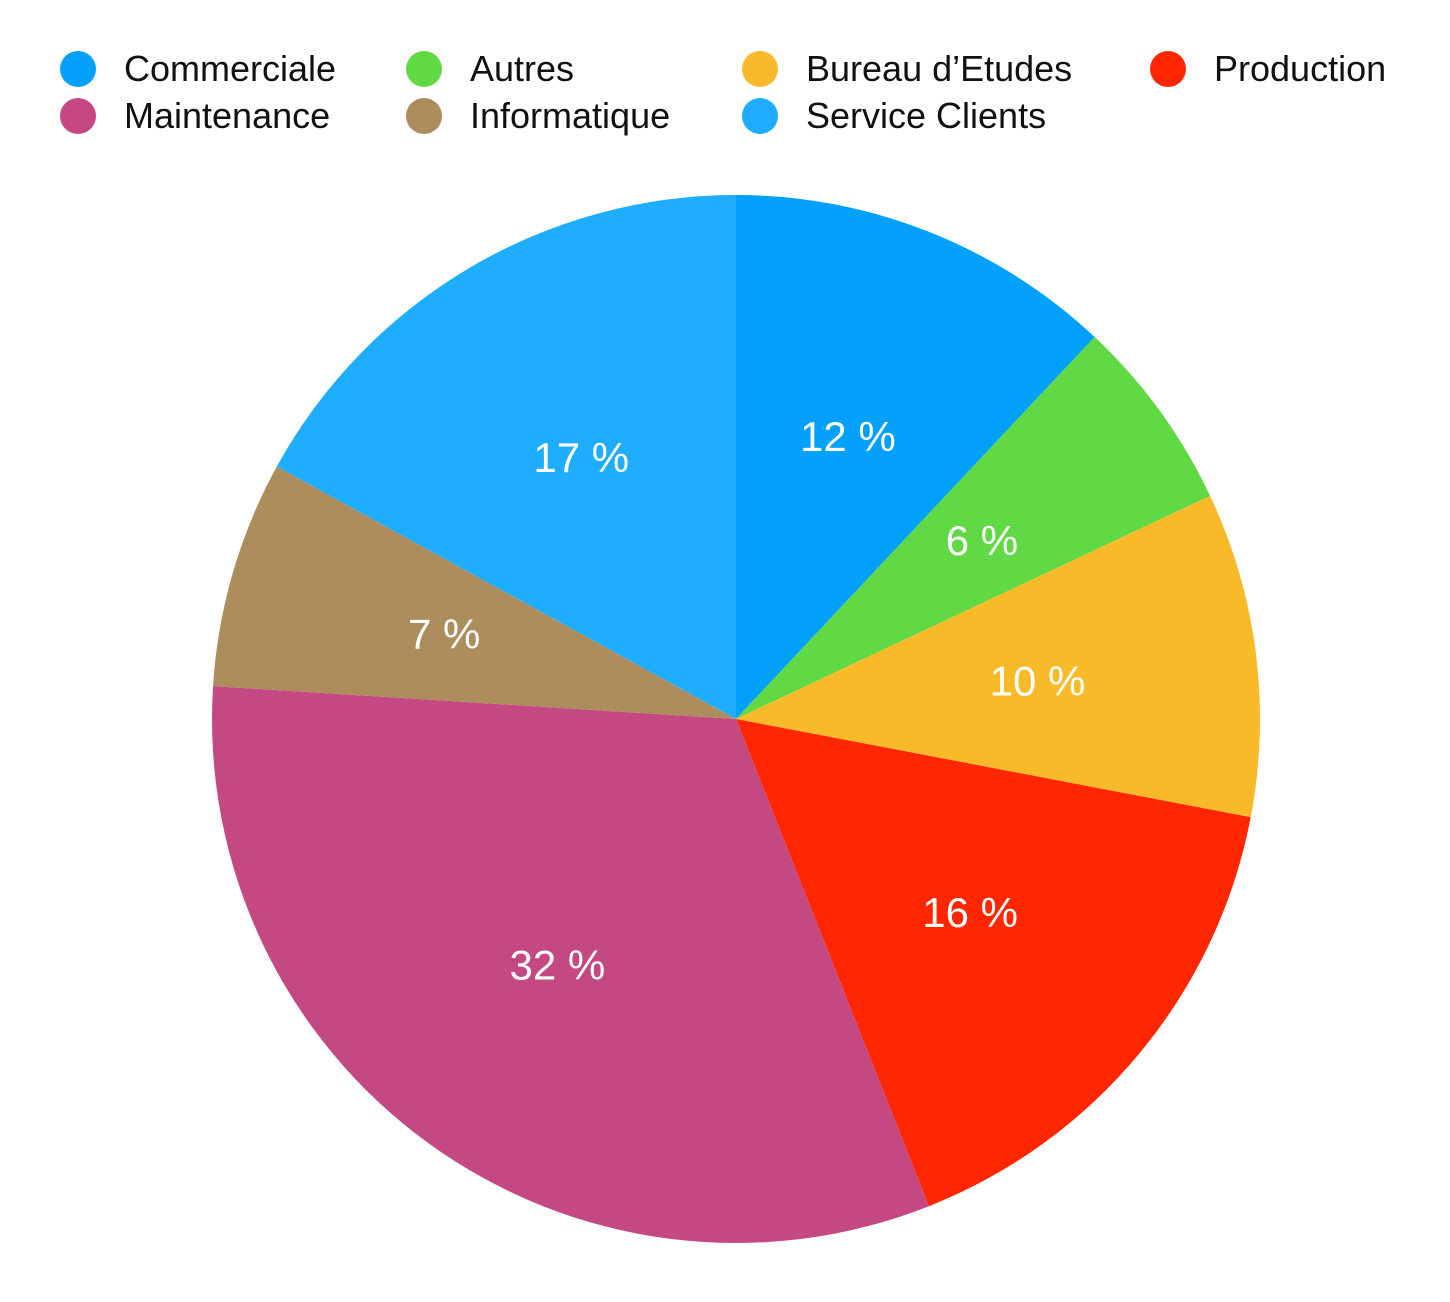 This screenshot has height=1302, width=1450. I want to click on legend-label-maintenance: Maintenance, so click(227, 115).